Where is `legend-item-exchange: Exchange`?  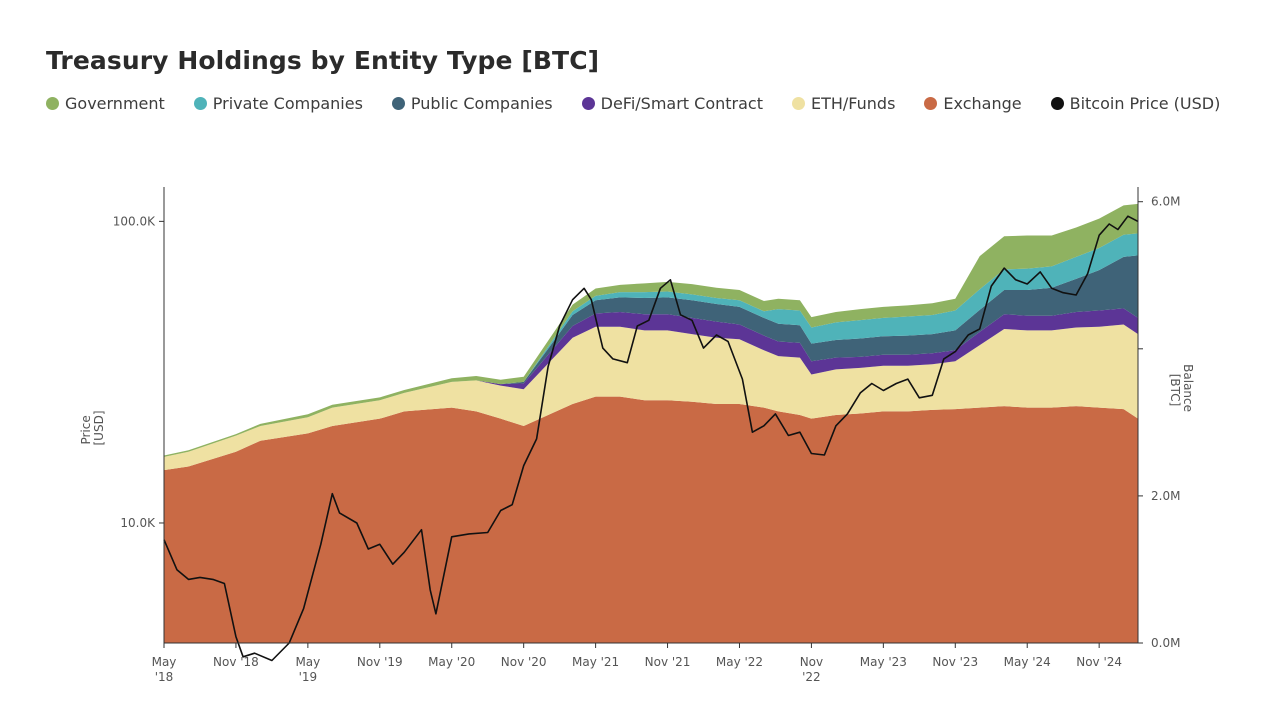
legend-item-exchange: Exchange is located at coordinates (973, 103).